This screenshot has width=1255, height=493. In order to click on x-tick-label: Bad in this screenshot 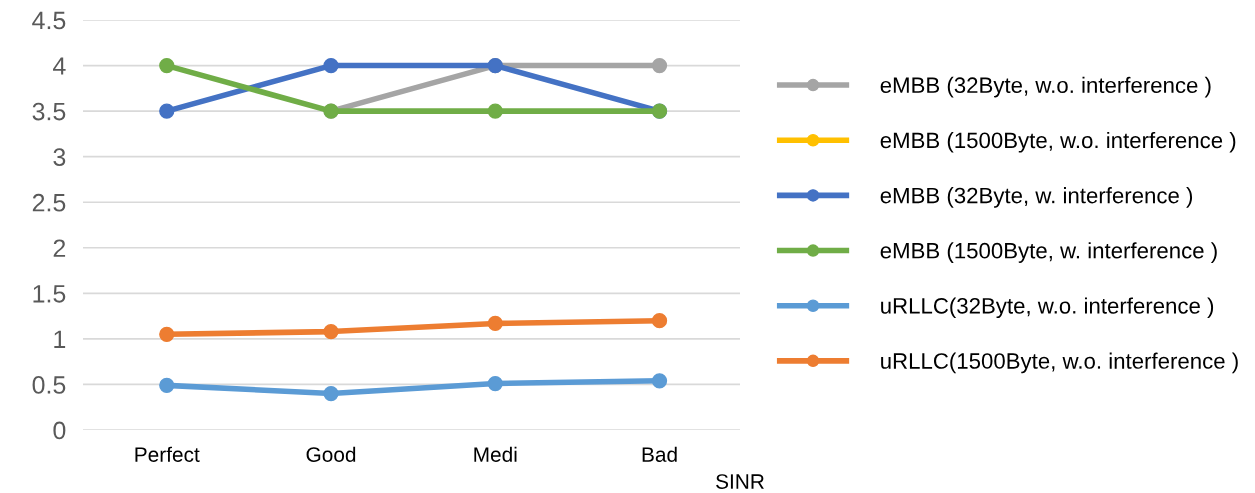, I will do `click(659, 454)`.